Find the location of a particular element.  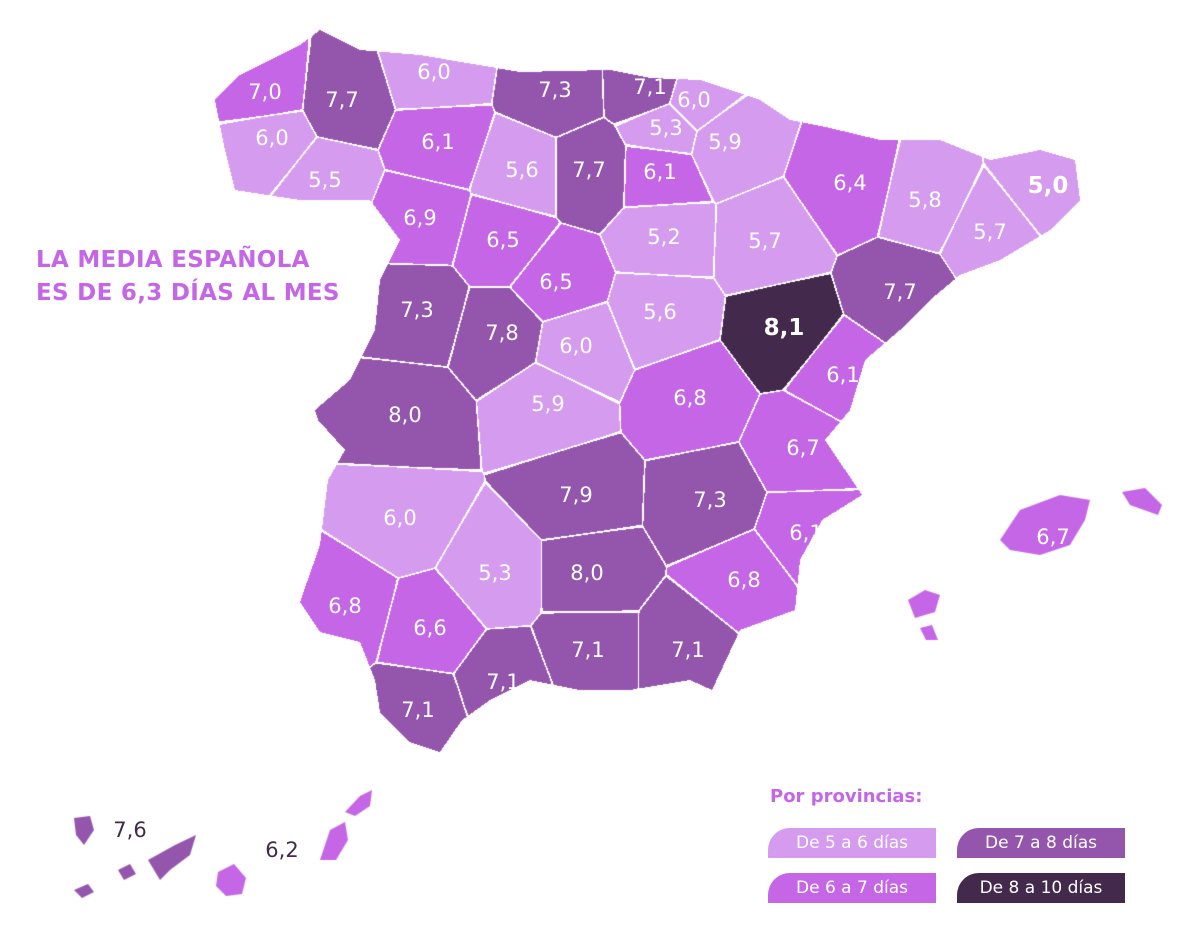

province-value-label: 5,5 is located at coordinates (325, 180).